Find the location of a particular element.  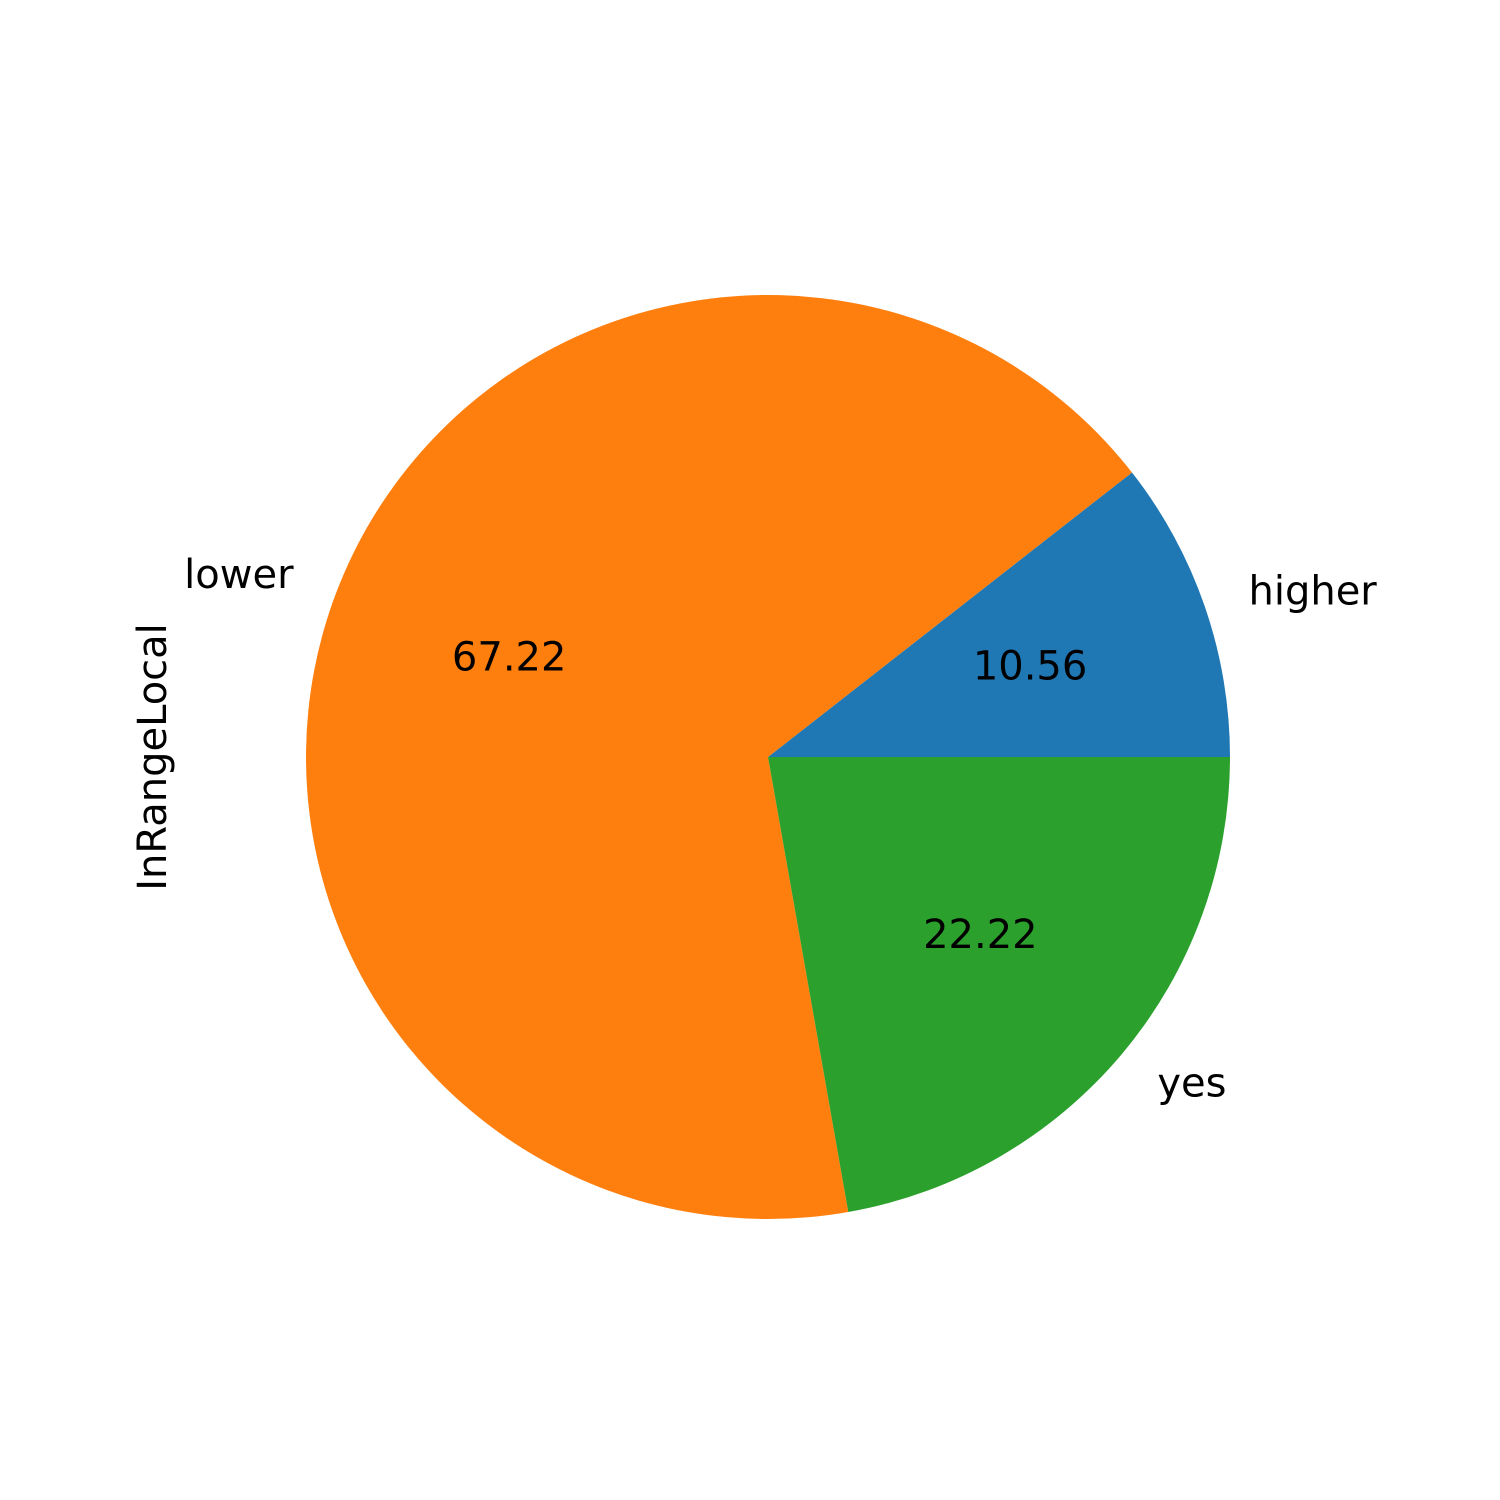

slice-value-label-yes: 22.22 is located at coordinates (980, 935).